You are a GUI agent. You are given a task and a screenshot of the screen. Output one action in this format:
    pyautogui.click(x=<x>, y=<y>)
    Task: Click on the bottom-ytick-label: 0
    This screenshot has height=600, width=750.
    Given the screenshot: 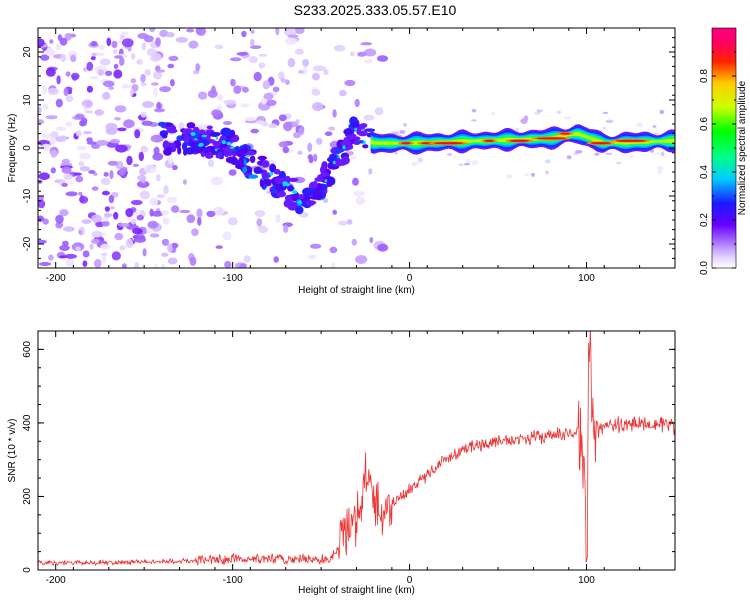 What is the action you would take?
    pyautogui.click(x=27, y=570)
    